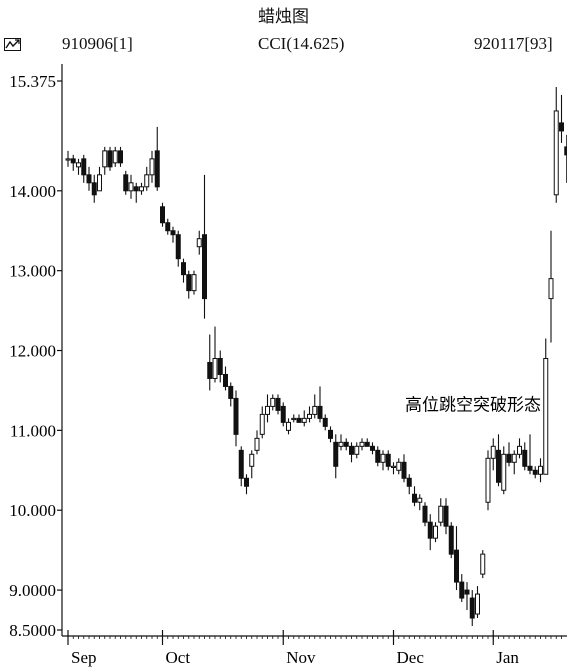 Image resolution: width=567 pixels, height=669 pixels. What do you see at coordinates (301, 657) in the screenshot?
I see `x-tick-label: Nov` at bounding box center [301, 657].